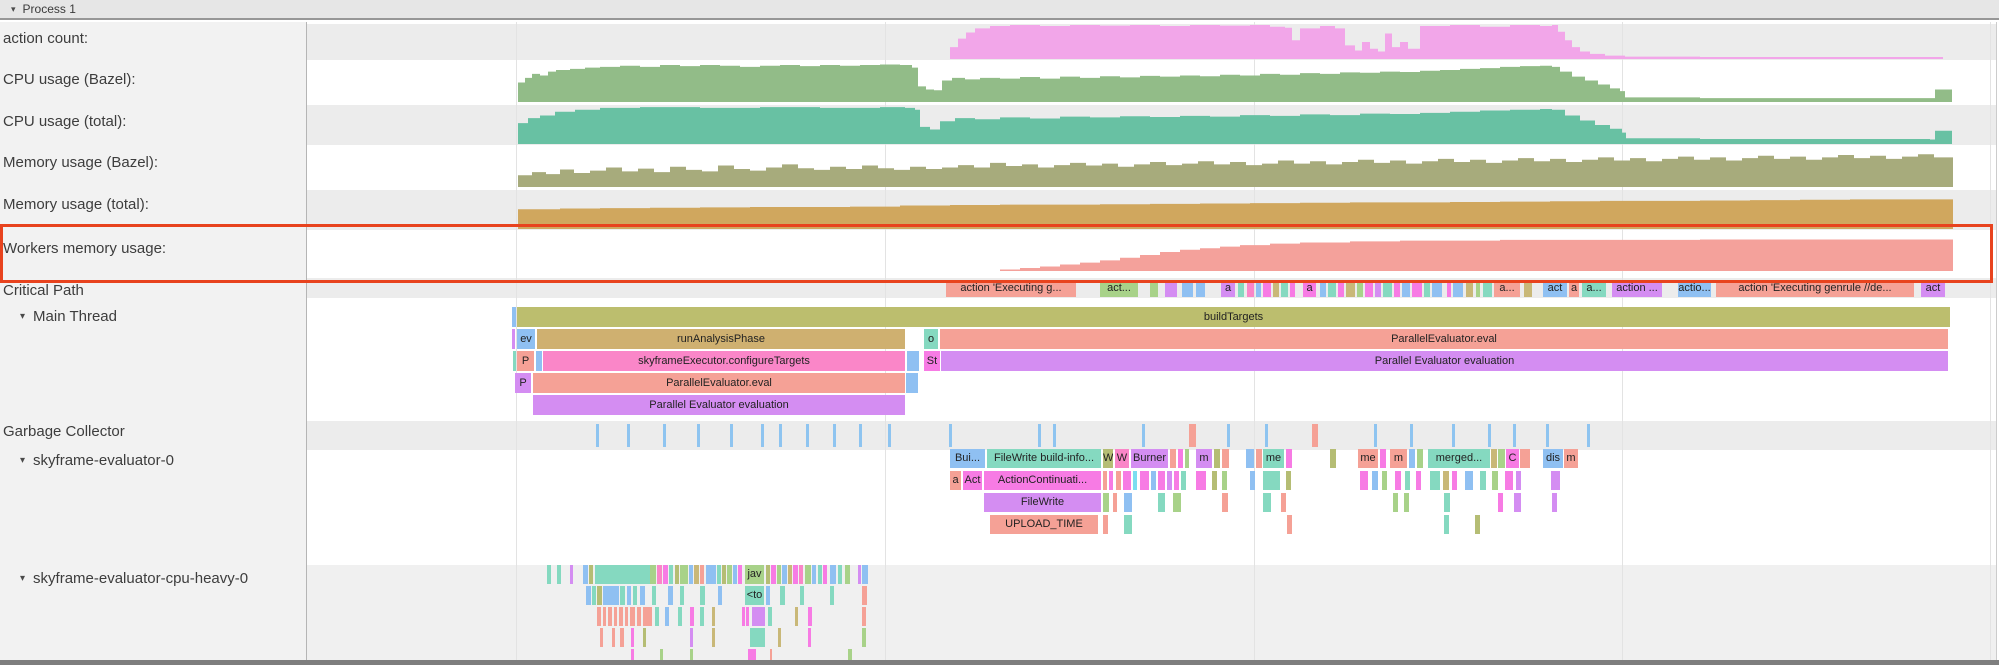  I want to click on workers-memory-usage-chart, so click(1152, 252).